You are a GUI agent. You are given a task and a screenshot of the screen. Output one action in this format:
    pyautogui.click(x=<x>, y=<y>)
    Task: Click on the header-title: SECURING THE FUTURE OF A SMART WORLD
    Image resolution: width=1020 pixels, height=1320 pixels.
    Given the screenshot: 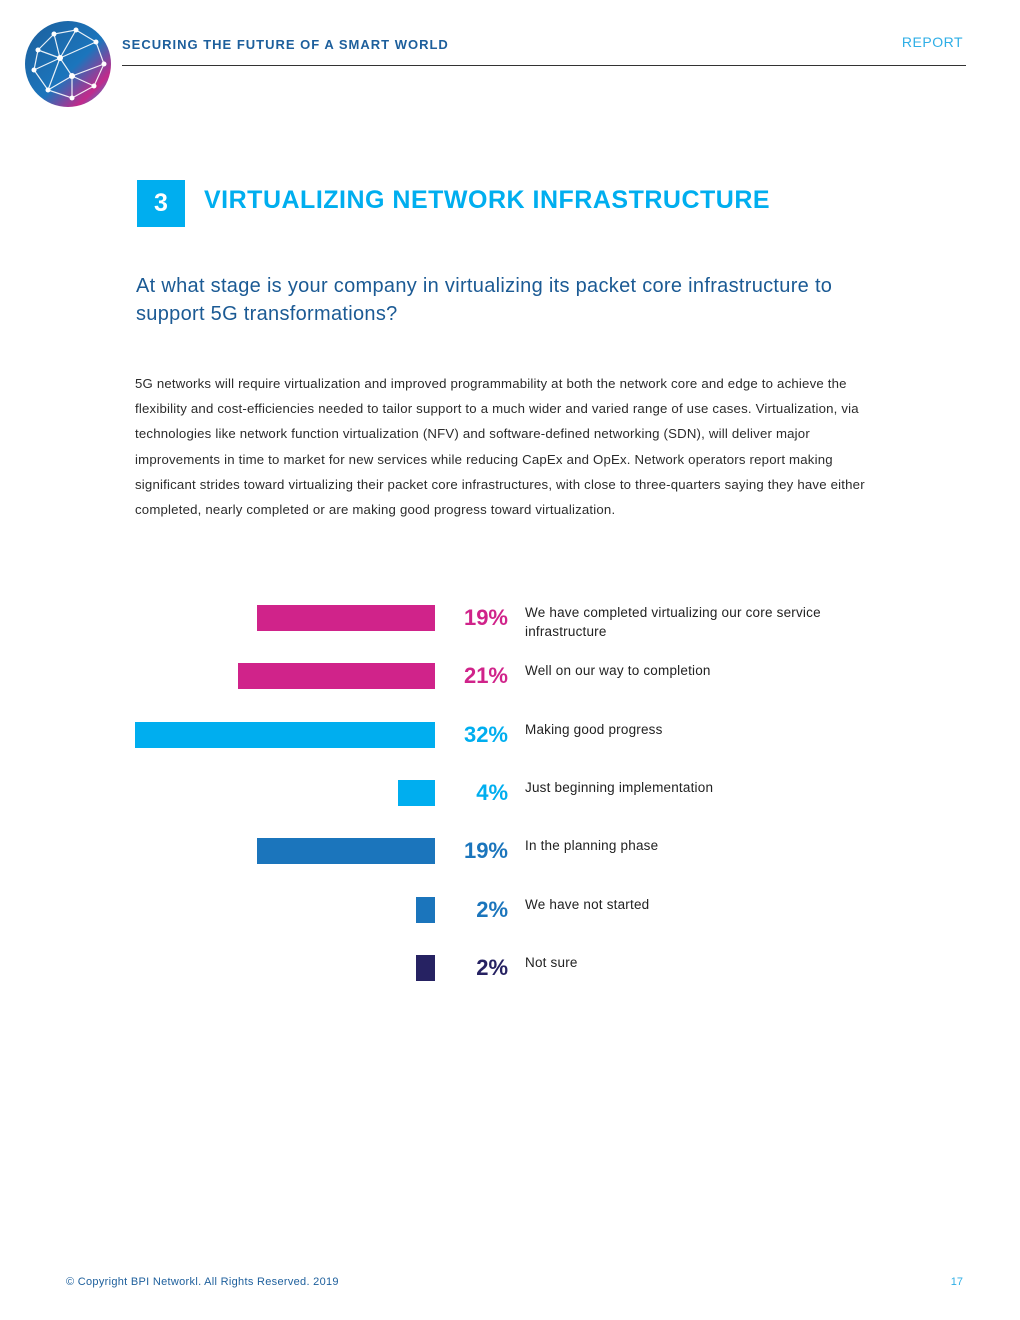 What is the action you would take?
    pyautogui.click(x=285, y=44)
    